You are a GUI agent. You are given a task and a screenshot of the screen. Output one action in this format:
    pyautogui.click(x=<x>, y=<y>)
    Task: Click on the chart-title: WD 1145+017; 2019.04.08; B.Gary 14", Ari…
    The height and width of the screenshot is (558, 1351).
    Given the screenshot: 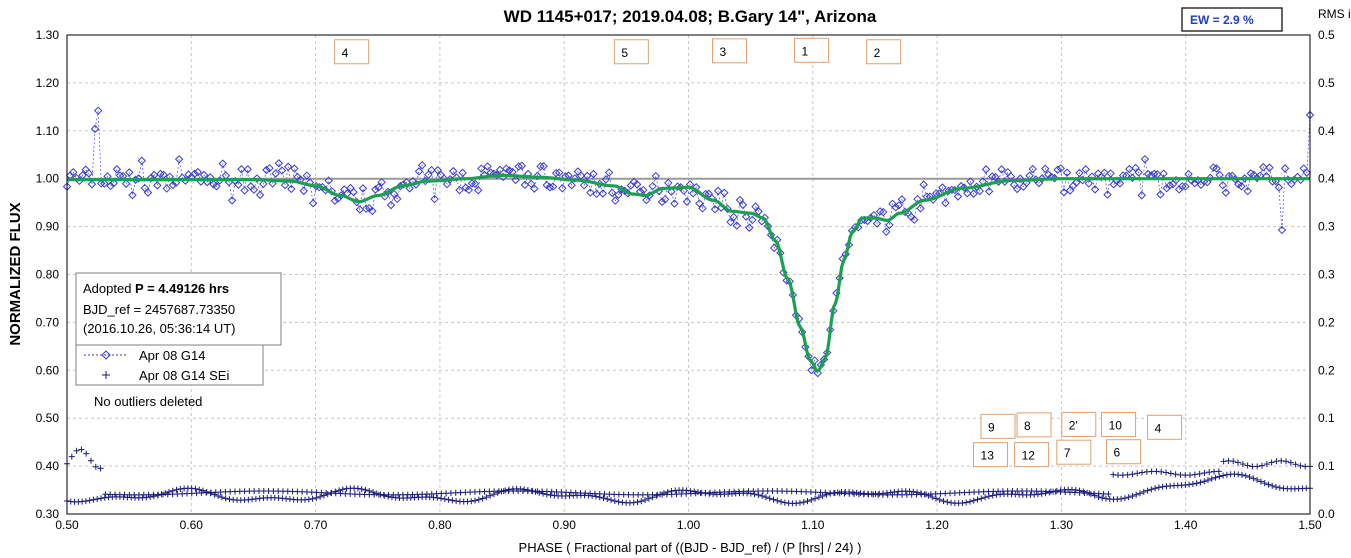 What is the action you would take?
    pyautogui.click(x=690, y=16)
    